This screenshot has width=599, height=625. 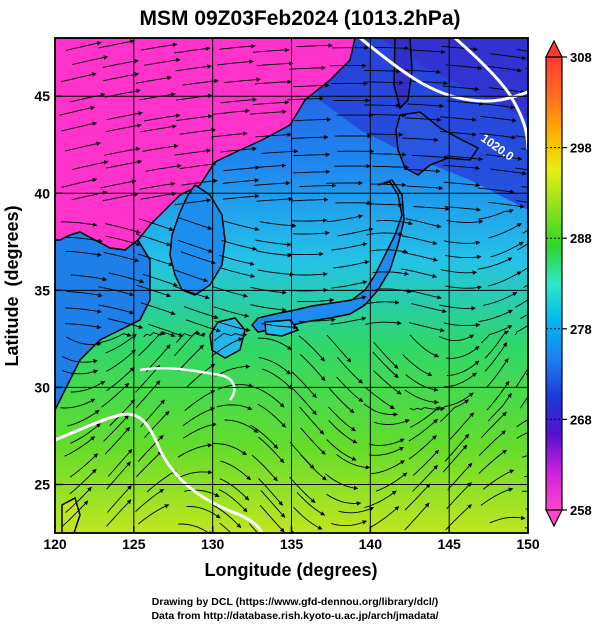 What do you see at coordinates (491, 94) in the screenshot?
I see `isobar-1020-east` at bounding box center [491, 94].